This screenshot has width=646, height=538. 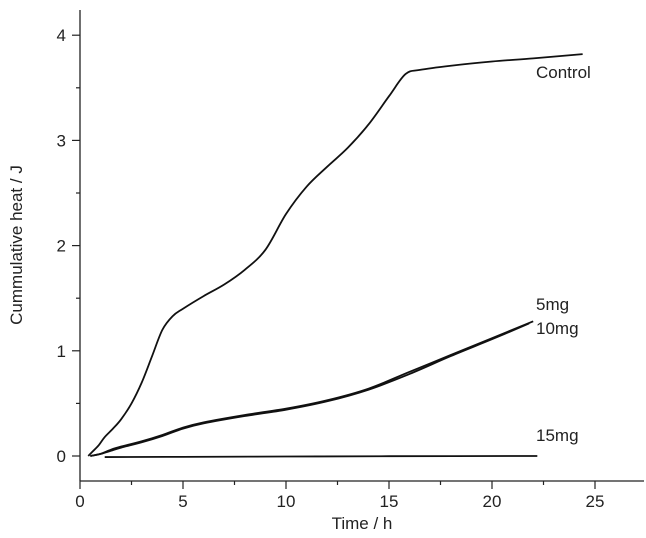 What do you see at coordinates (563, 72) in the screenshot?
I see `series-label-control: Control` at bounding box center [563, 72].